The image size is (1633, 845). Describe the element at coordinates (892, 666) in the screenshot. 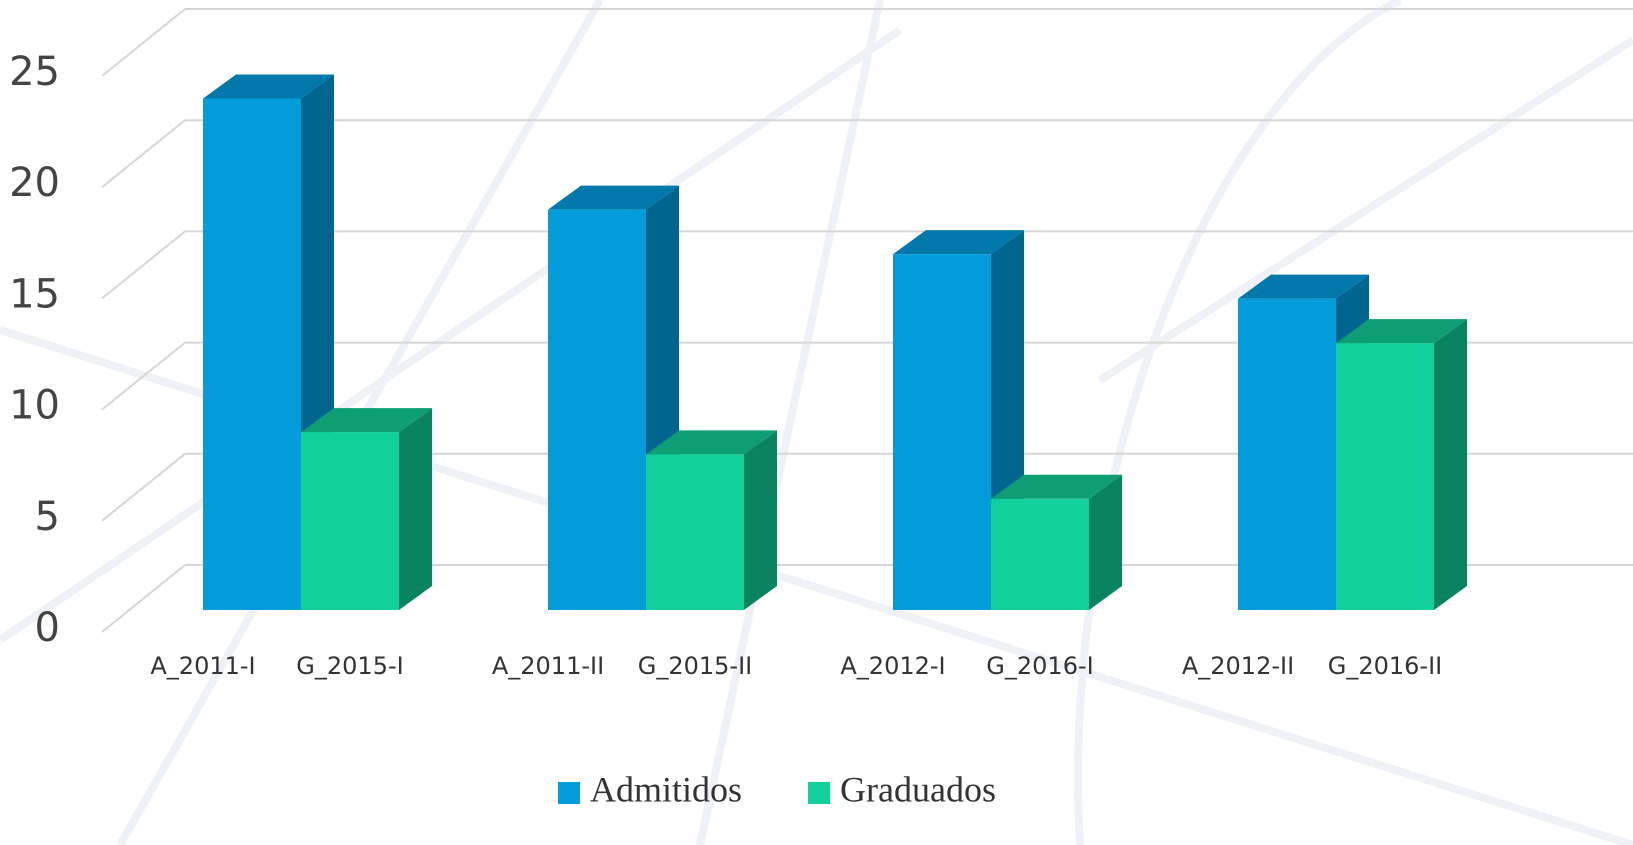

I see `x-tick-label: A_2012-I` at that location.